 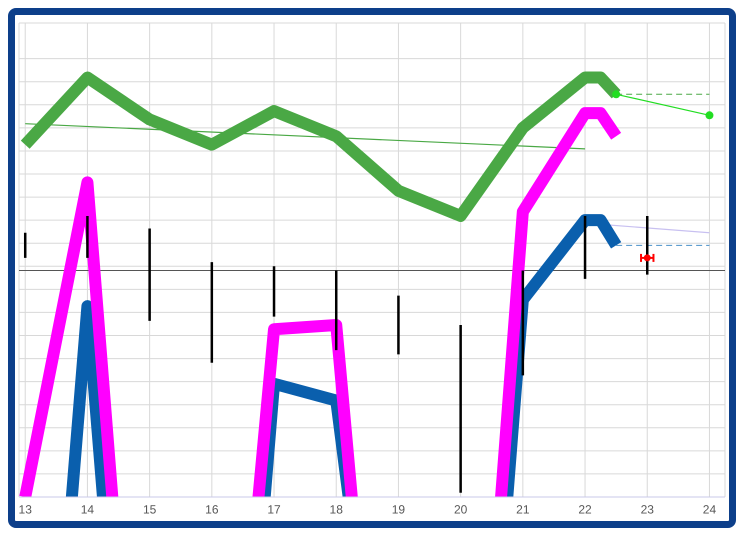 I want to click on x-tick-label: 16, so click(x=212, y=509).